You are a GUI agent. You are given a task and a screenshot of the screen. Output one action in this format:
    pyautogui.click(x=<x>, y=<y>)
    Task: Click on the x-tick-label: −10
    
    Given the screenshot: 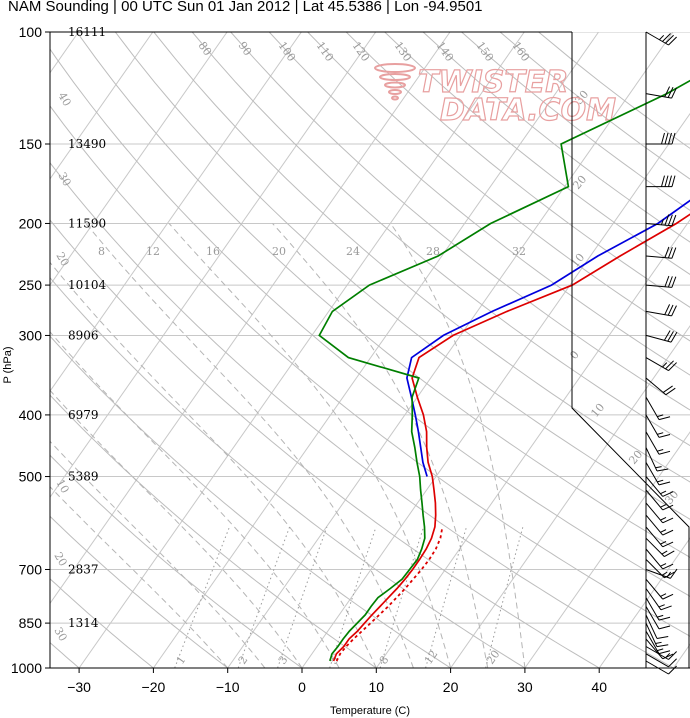 What is the action you would take?
    pyautogui.click(x=228, y=687)
    